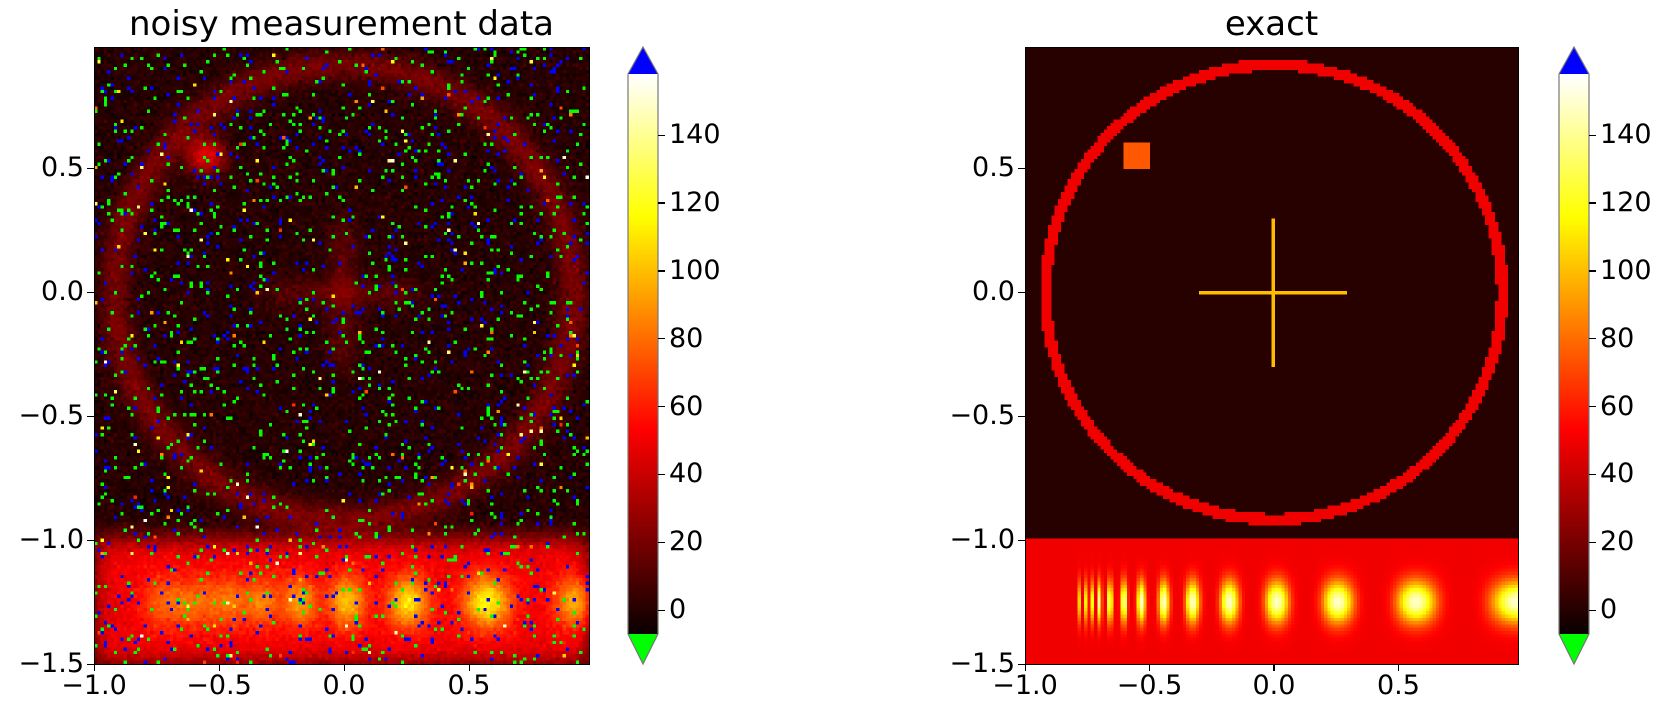 Image resolution: width=1663 pixels, height=712 pixels. Describe the element at coordinates (341, 24) in the screenshot. I see `panel-title: noisy measurement data` at that location.